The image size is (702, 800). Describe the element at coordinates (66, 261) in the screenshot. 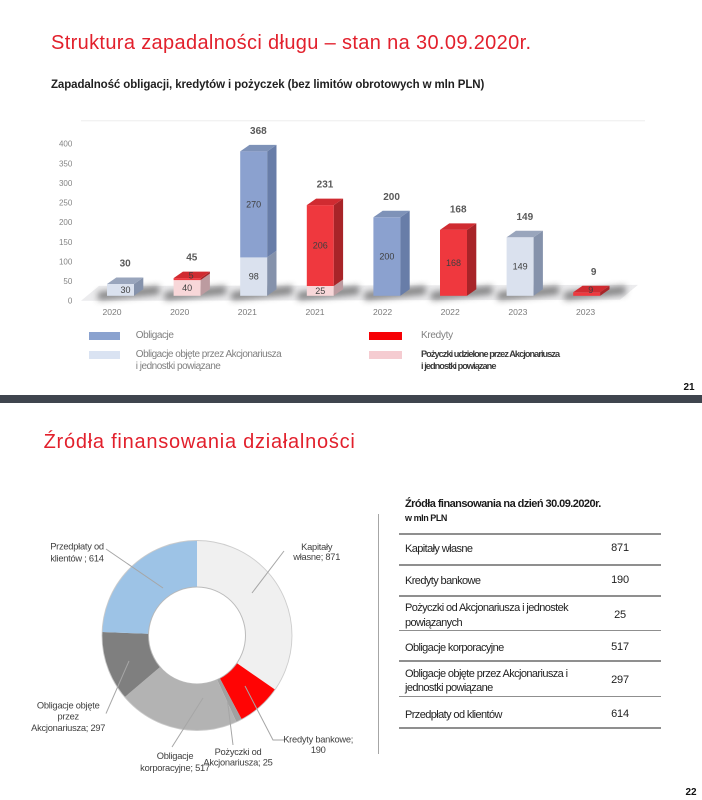

I see `svg-text: 100` at that location.